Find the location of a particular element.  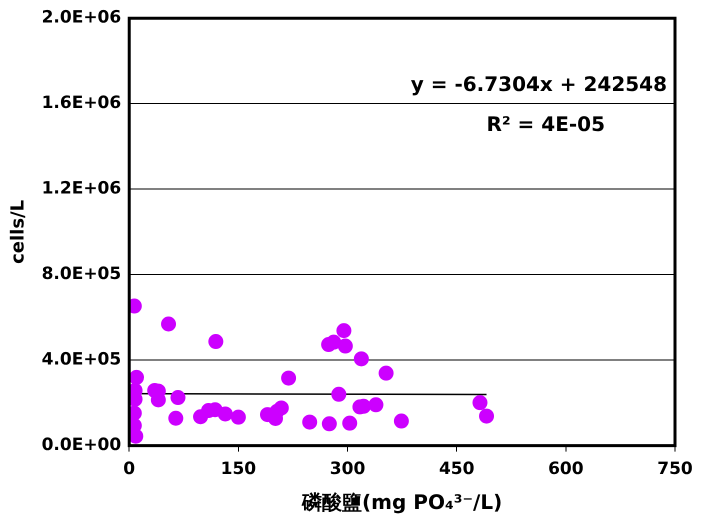

annotation: R² = 4E-05 is located at coordinates (545, 124).